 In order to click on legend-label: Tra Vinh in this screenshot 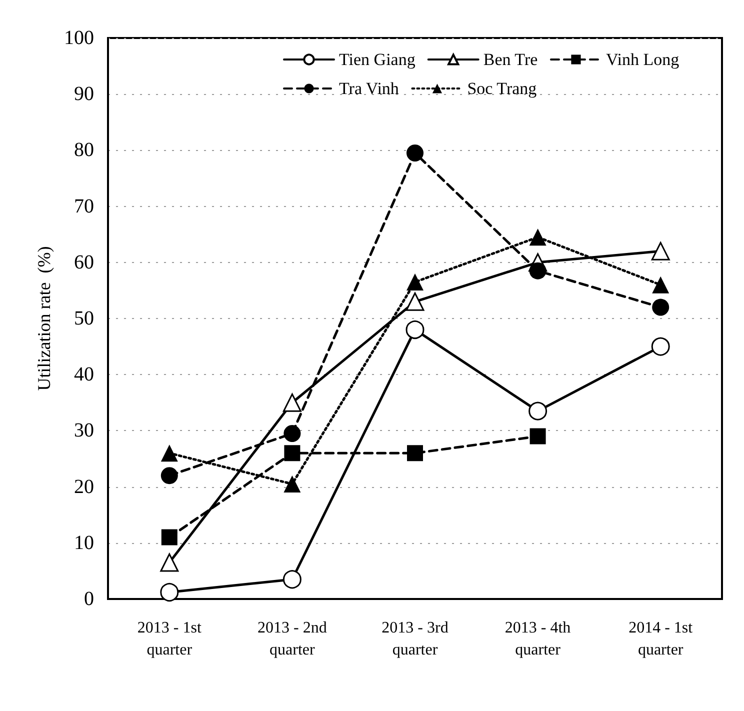, I will do `click(369, 88)`.